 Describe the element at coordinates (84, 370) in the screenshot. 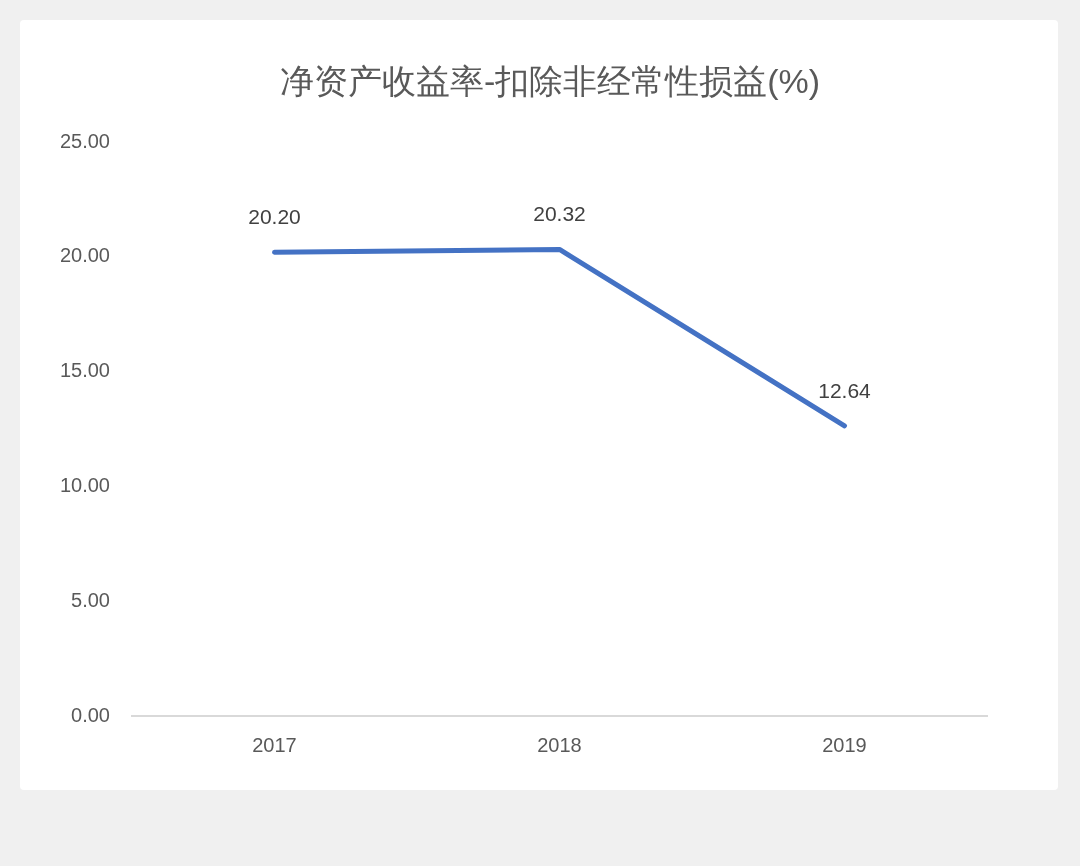

I see `y-tick-label: 15.00` at that location.